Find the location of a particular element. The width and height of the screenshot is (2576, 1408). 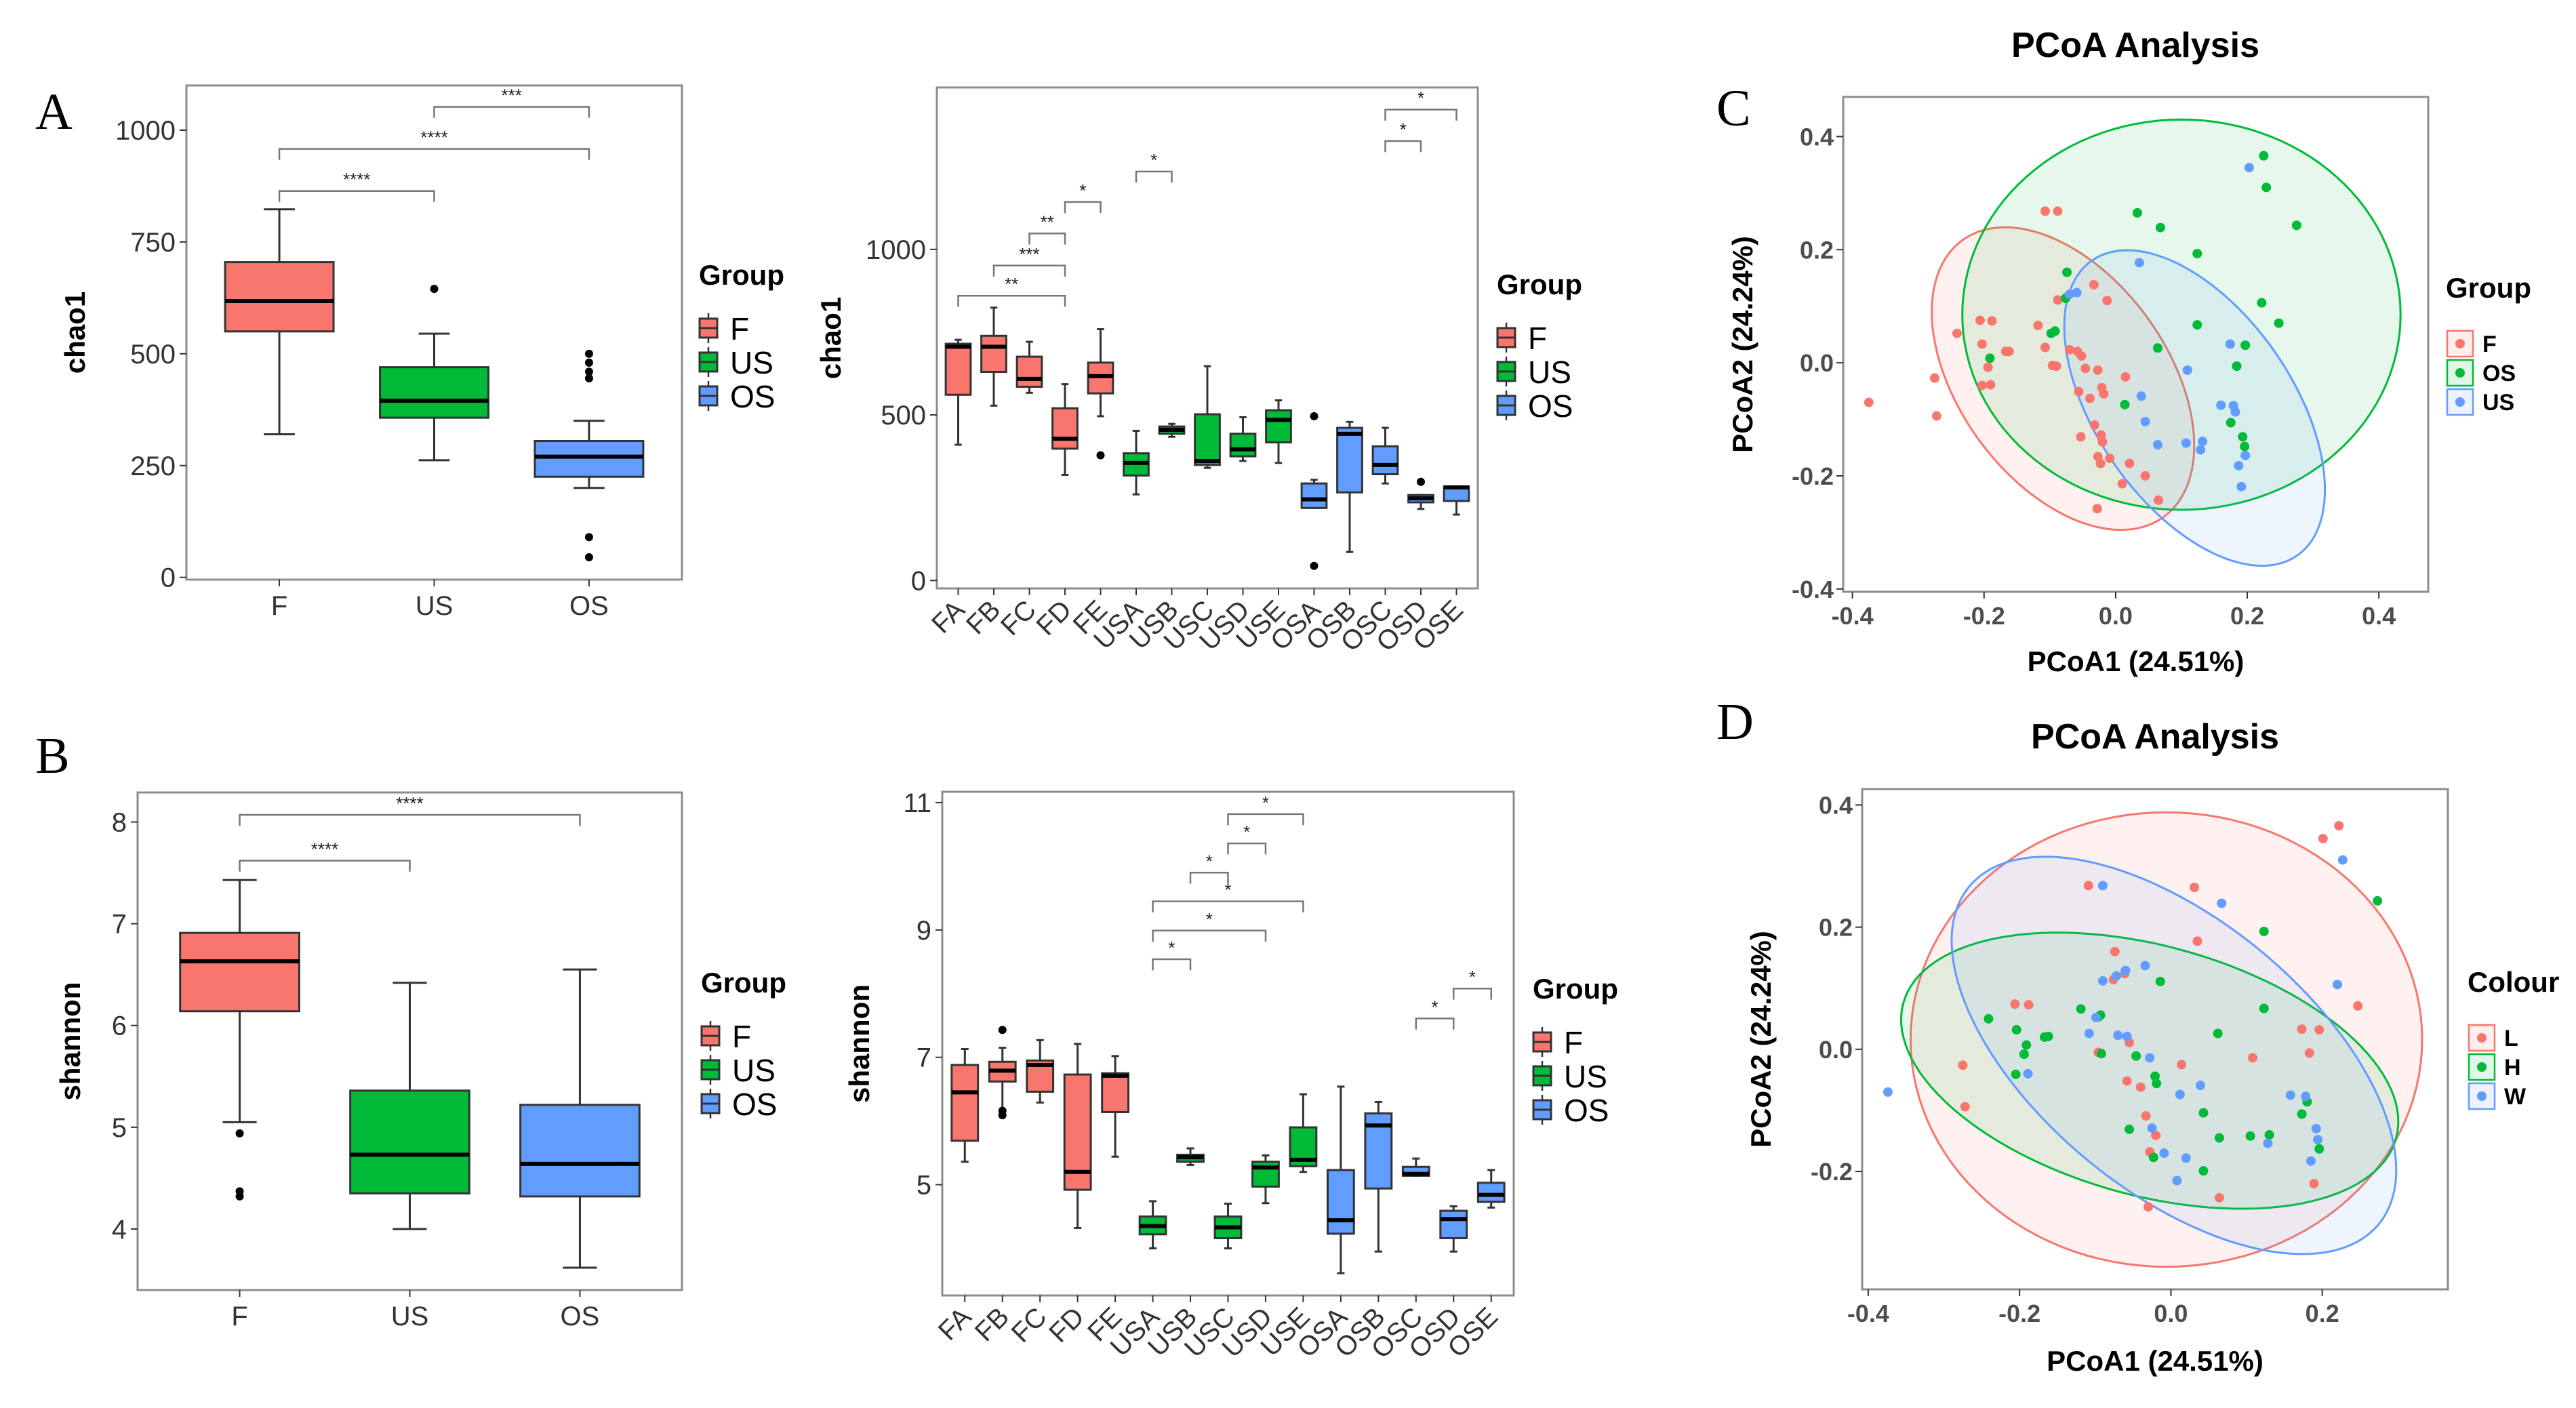

panel-letter: C is located at coordinates (1733, 108).